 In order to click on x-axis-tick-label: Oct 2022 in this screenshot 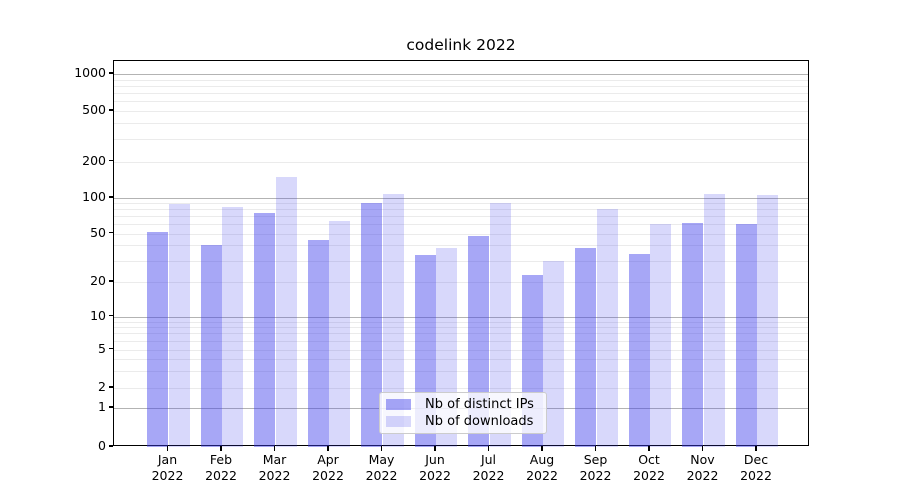, I will do `click(649, 467)`.